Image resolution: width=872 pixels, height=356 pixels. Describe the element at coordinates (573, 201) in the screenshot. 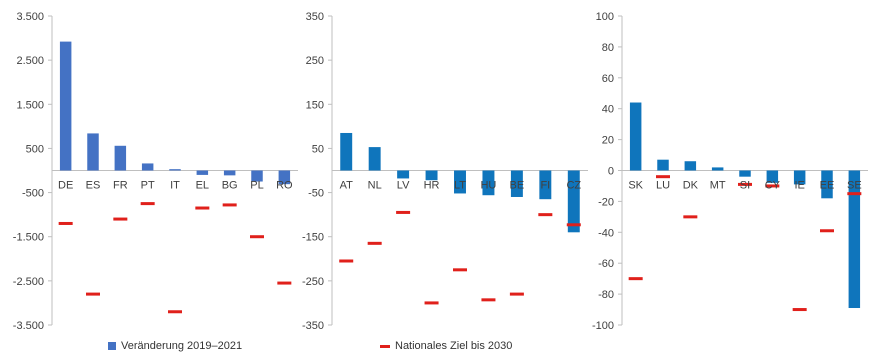

I see `bar-cz` at that location.